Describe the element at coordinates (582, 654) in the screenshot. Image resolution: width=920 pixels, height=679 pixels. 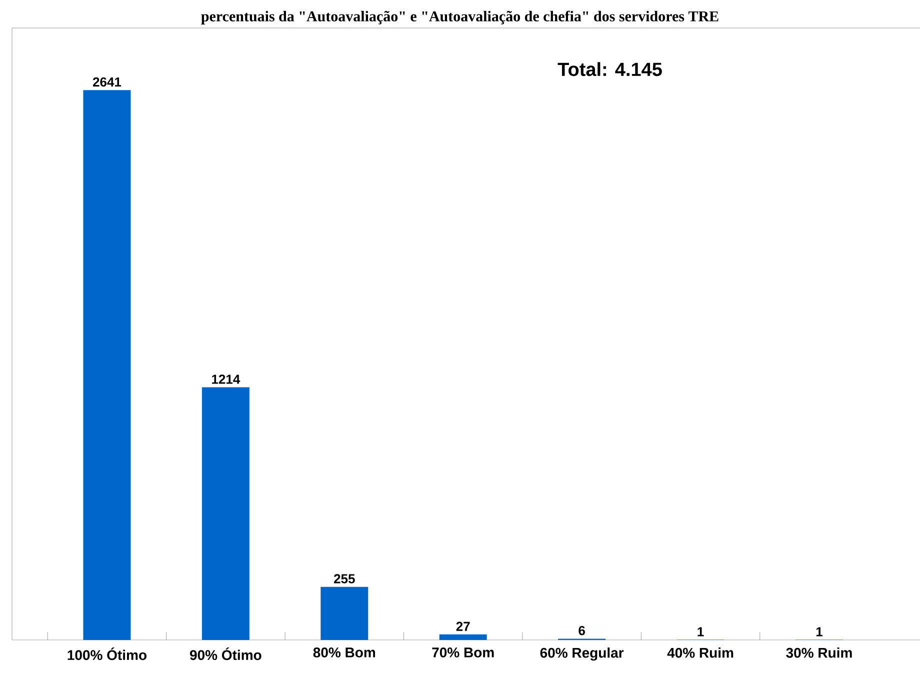
I see `x-tick-label: 60% Regular` at that location.